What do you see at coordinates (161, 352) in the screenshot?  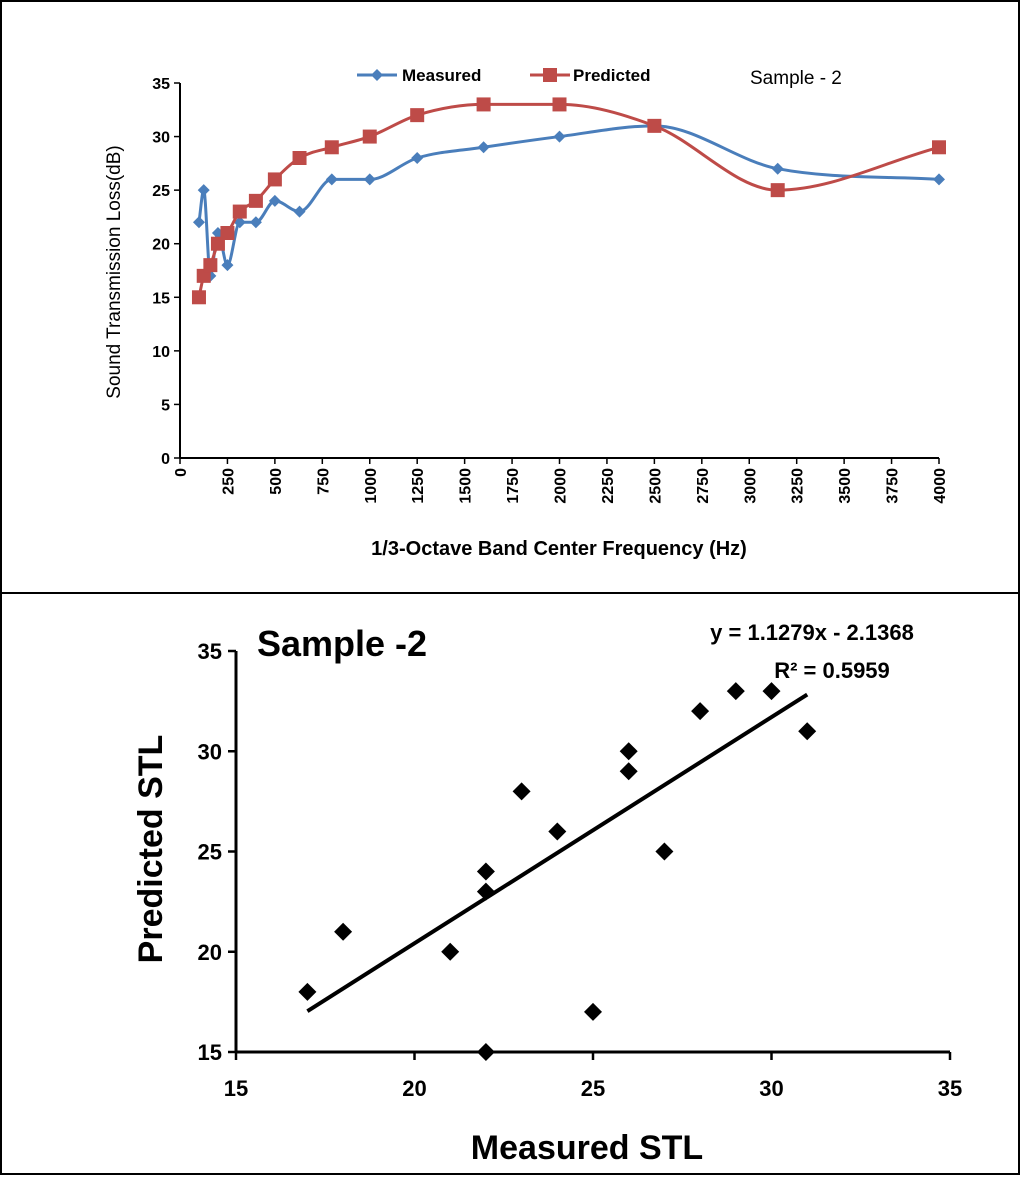 I see `y-tick-label: 10` at bounding box center [161, 352].